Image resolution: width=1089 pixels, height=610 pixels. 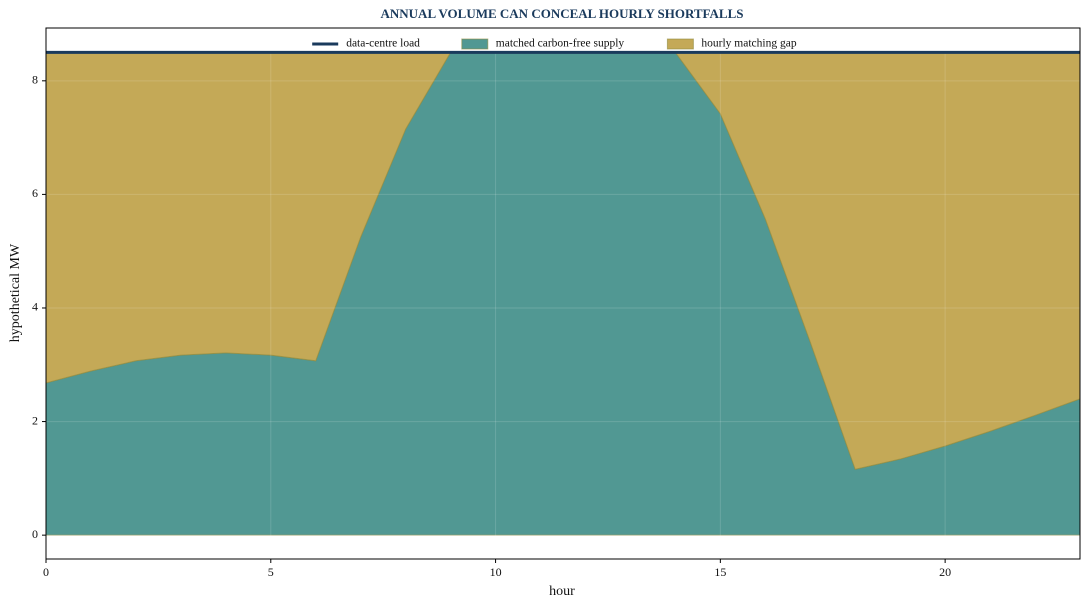 I want to click on x-tick-label: 0, so click(x=46, y=572).